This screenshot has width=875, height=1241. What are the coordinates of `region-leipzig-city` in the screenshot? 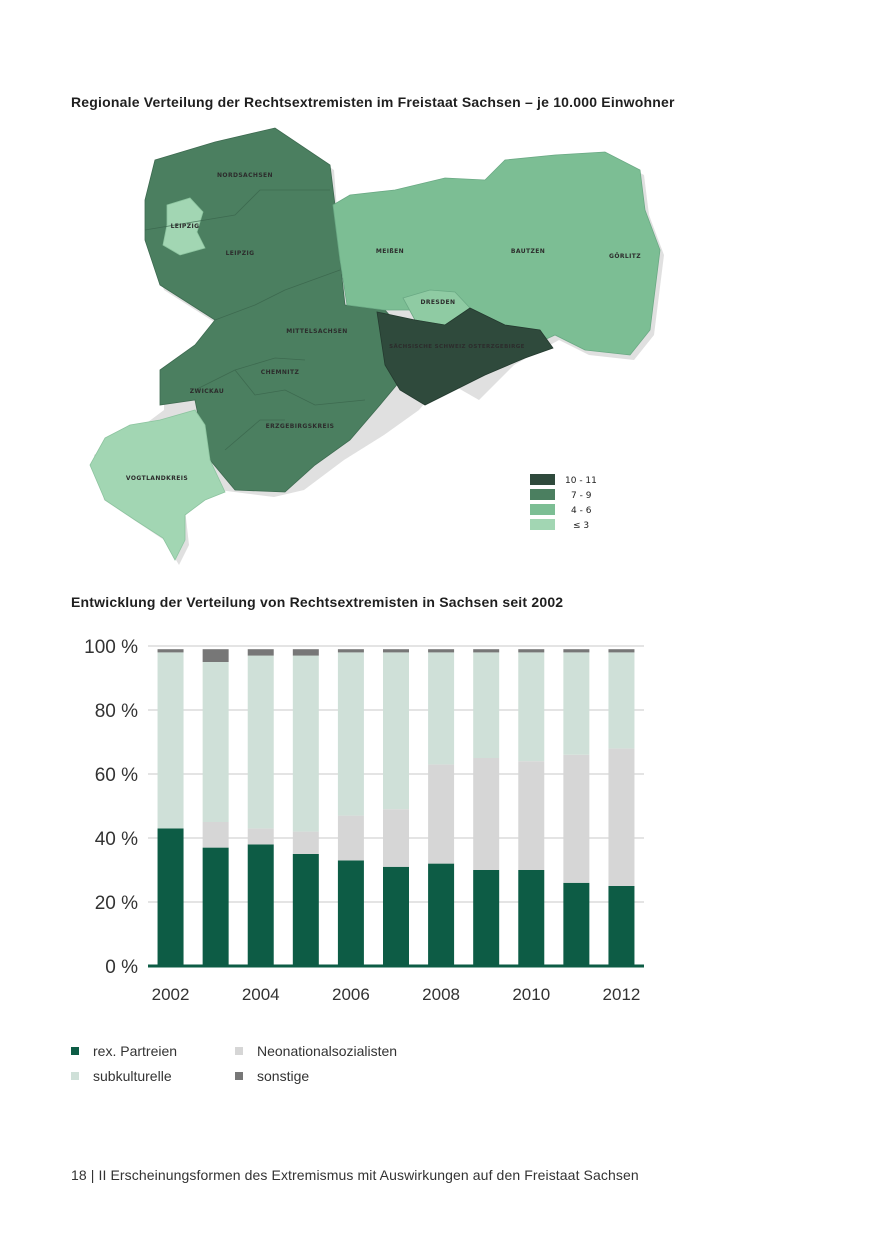 It's located at (184, 226).